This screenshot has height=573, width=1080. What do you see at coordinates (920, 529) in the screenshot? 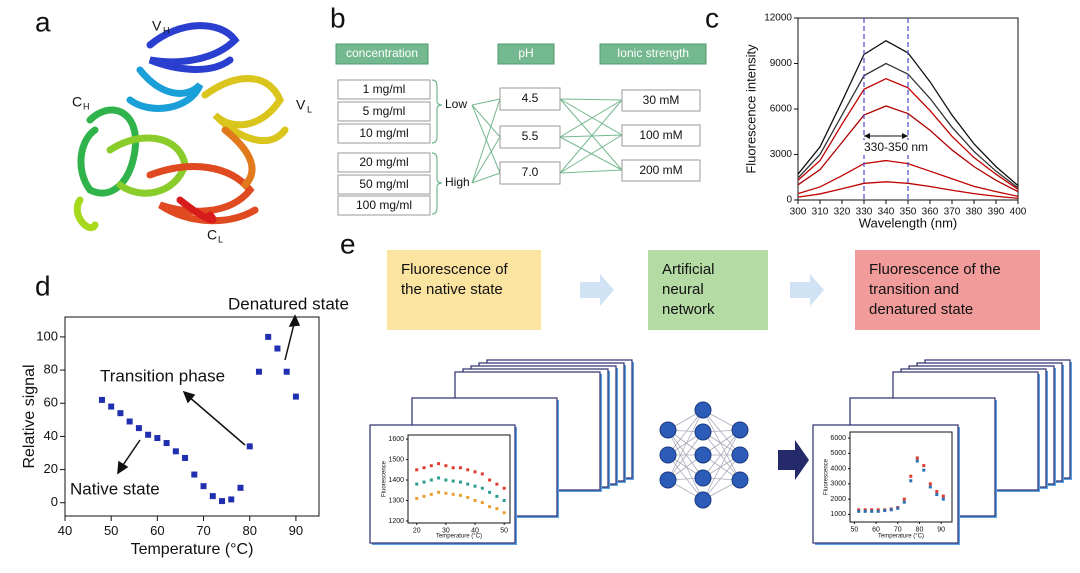
I see `x-tick-label: 80` at bounding box center [920, 529].